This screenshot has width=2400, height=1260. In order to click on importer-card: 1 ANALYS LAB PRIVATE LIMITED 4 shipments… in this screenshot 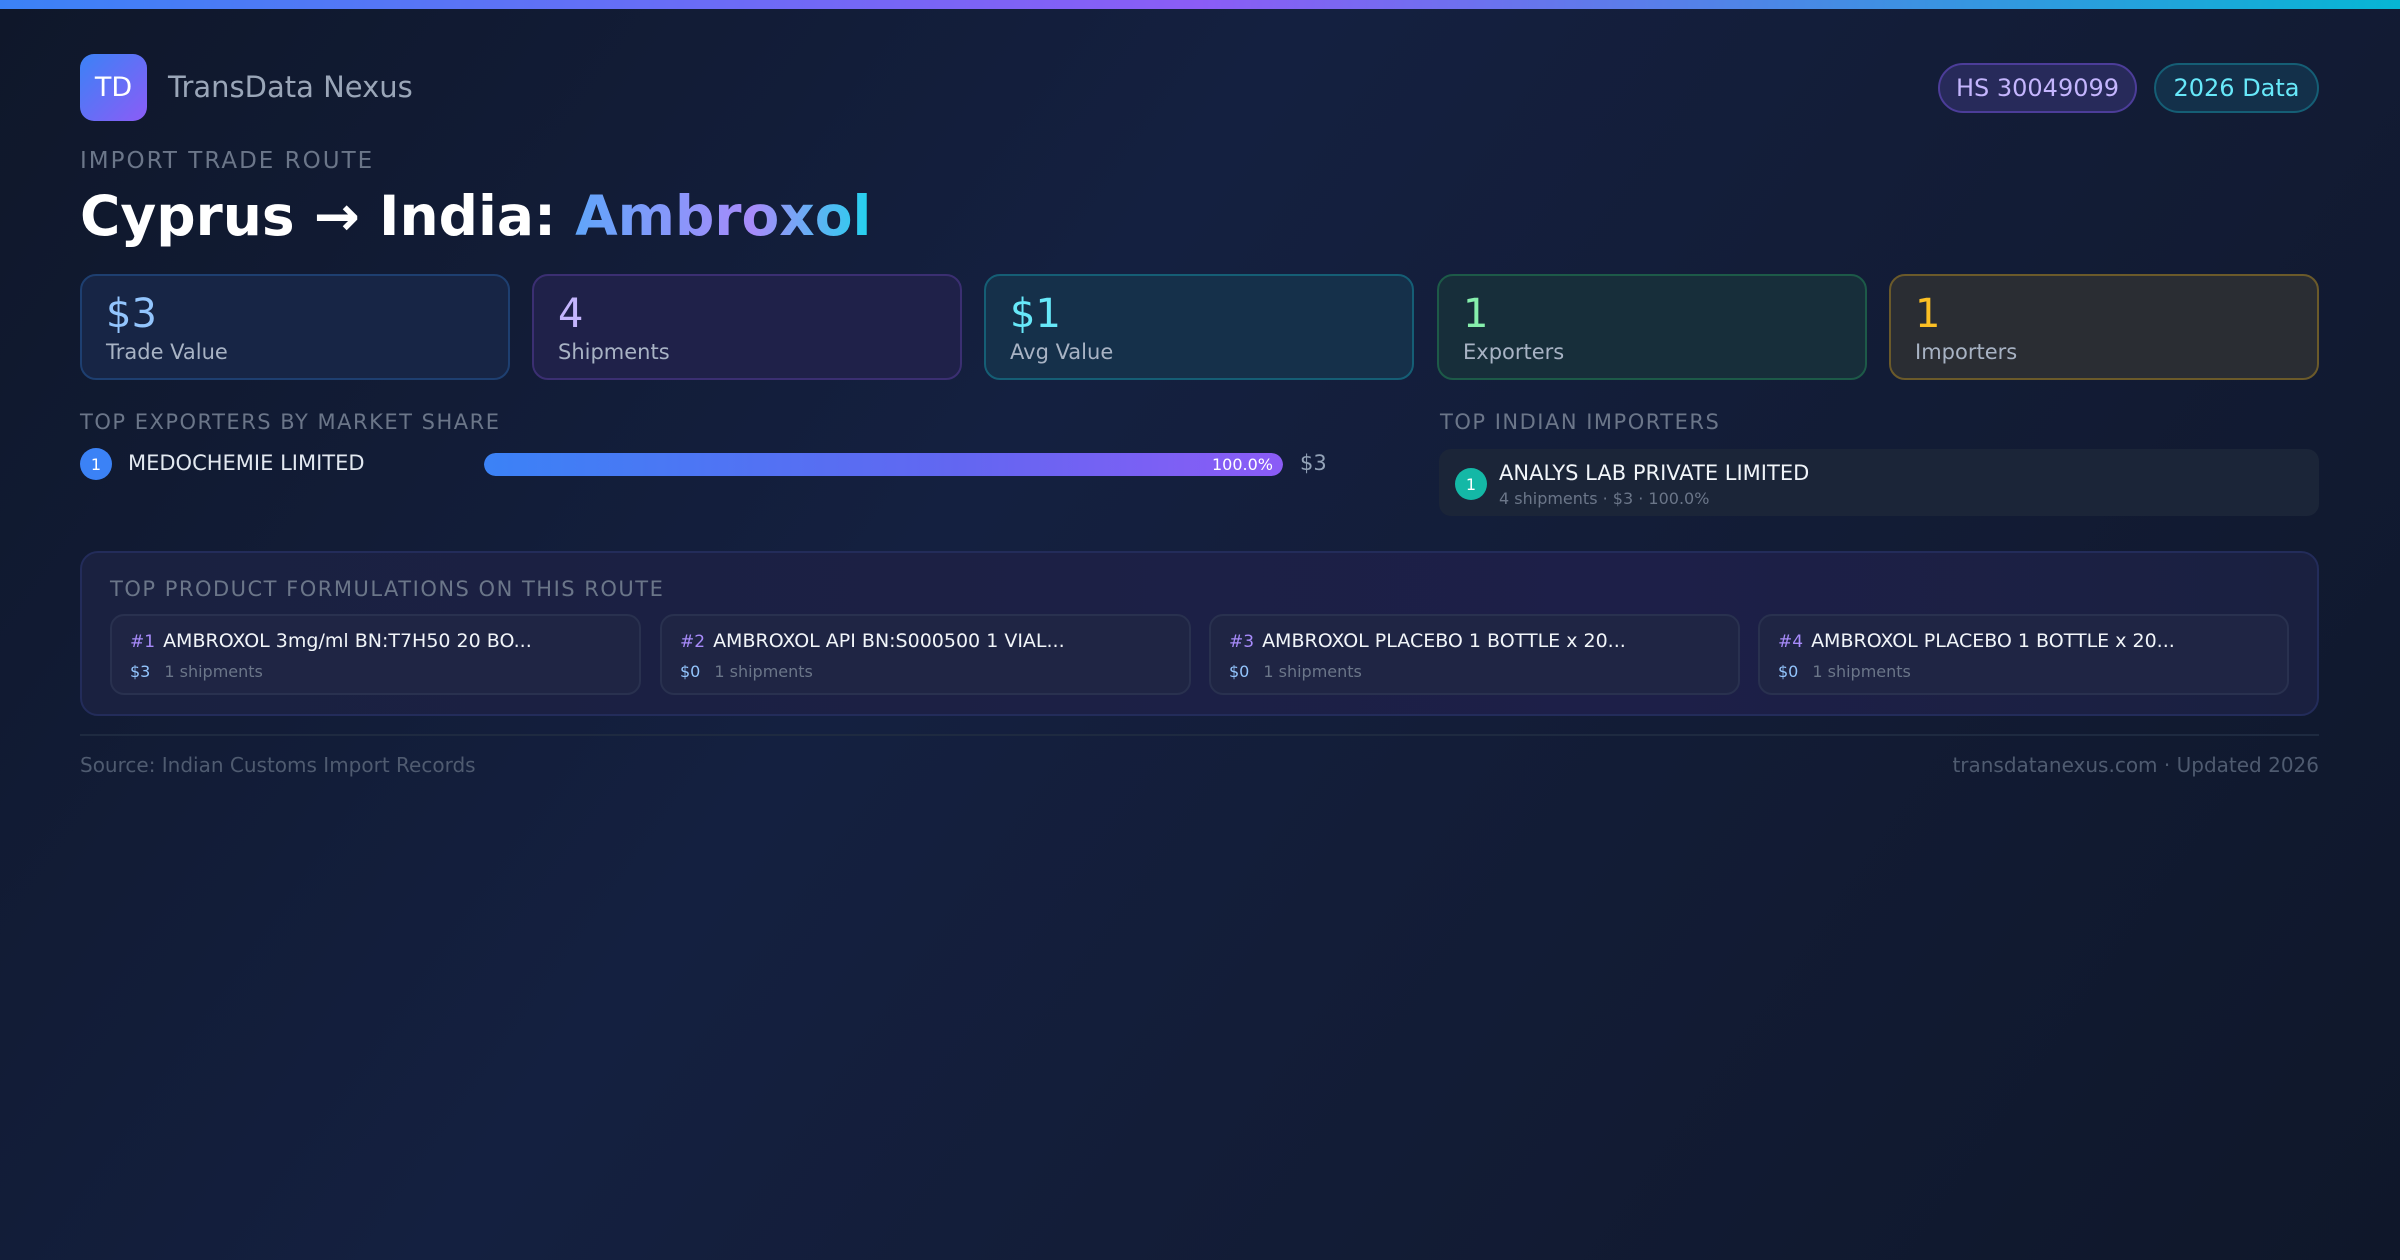, I will do `click(1879, 482)`.